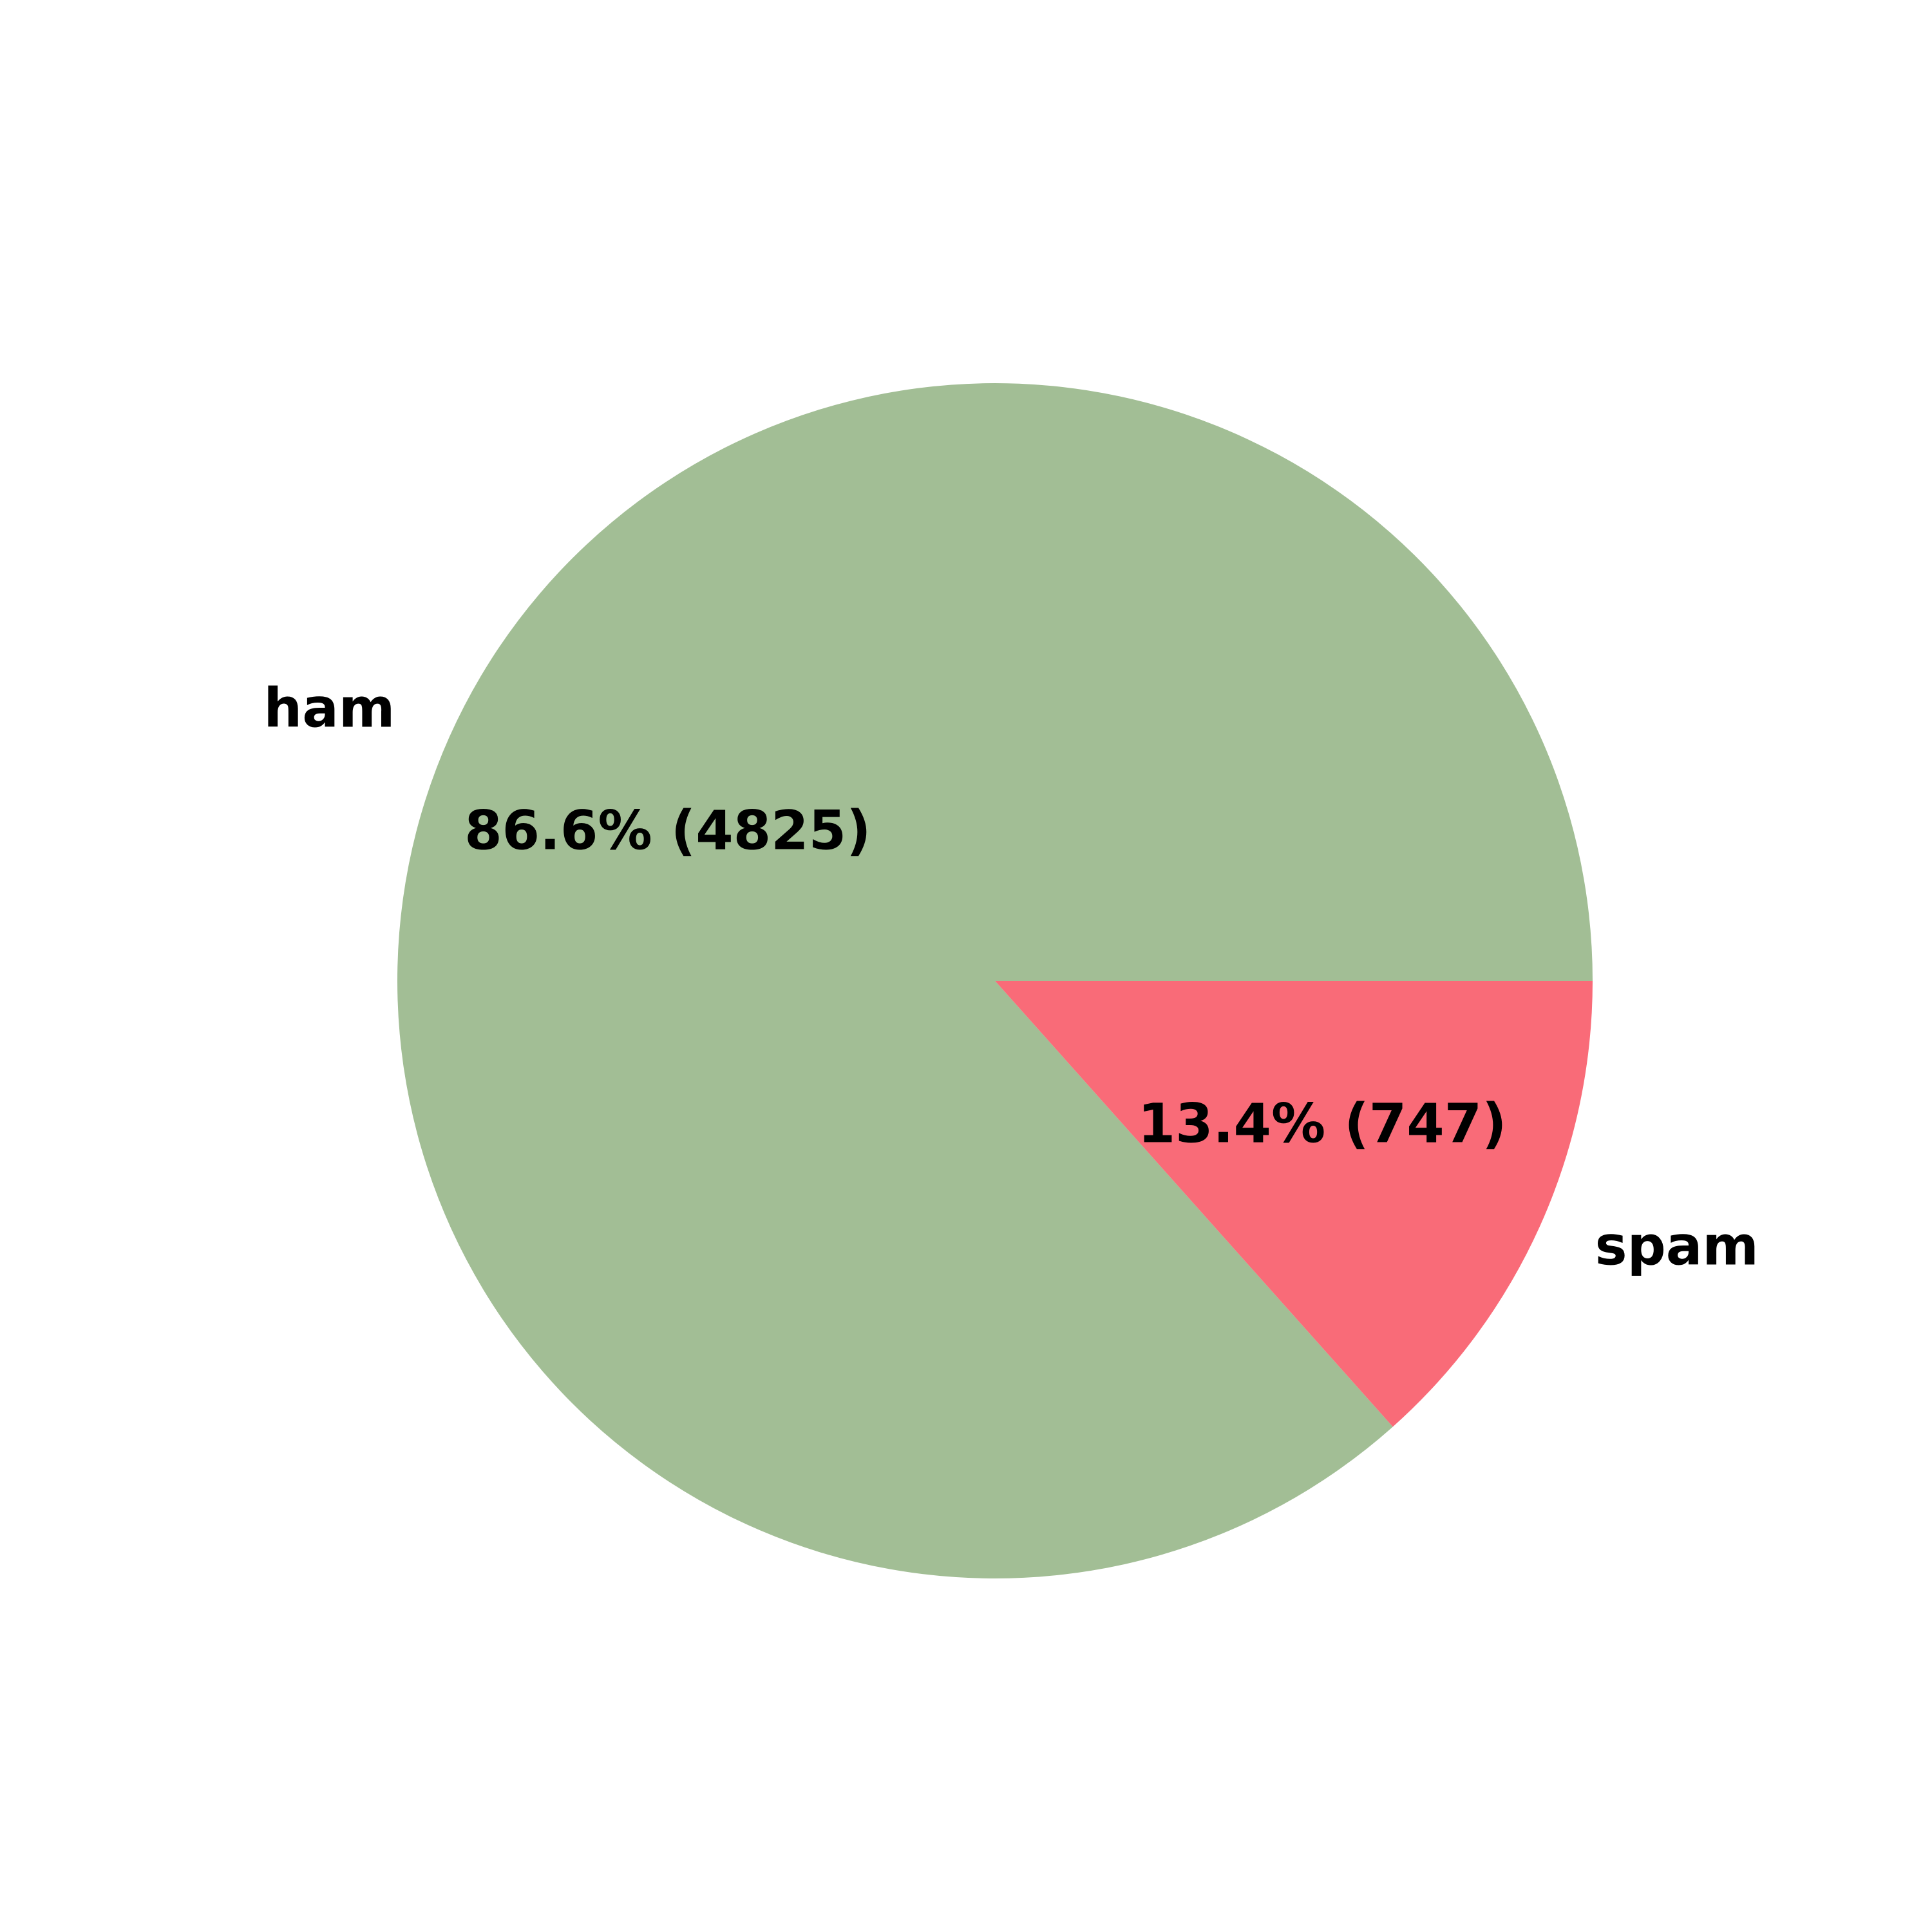  I want to click on slice-label-spam: spam, so click(1677, 1245).